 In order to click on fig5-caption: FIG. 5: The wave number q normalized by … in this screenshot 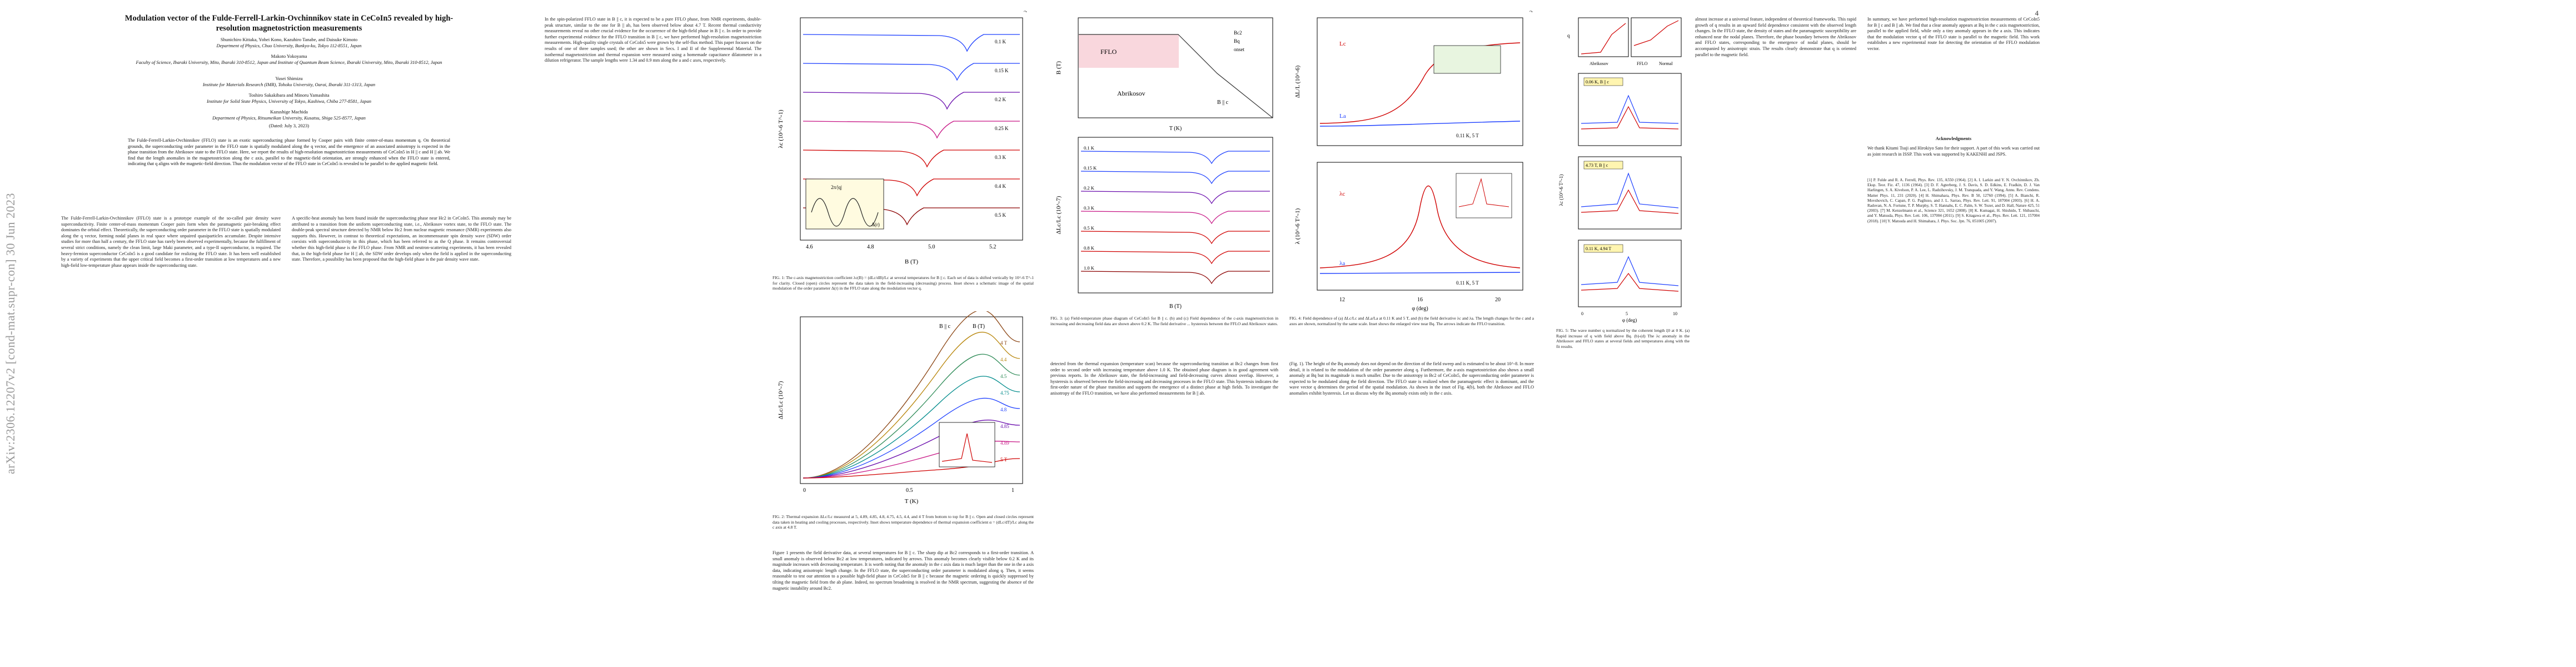, I will do `click(1623, 338)`.